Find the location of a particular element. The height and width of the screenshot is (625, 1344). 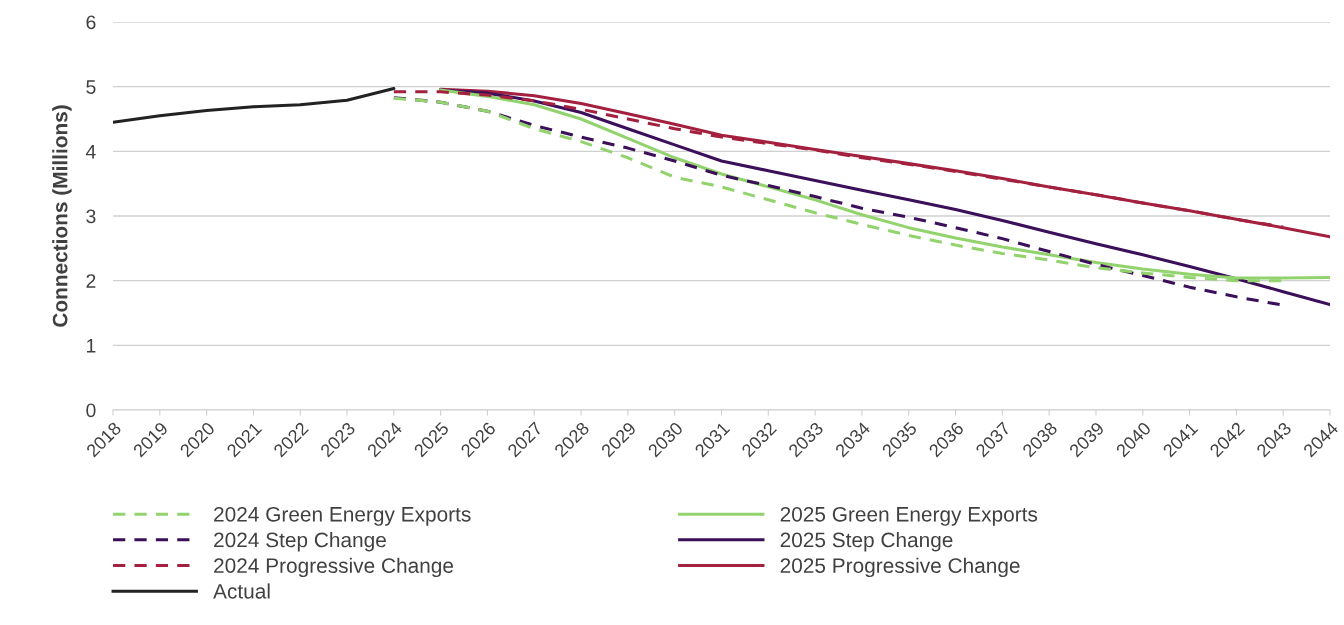

line-series is located at coordinates (254, 105).